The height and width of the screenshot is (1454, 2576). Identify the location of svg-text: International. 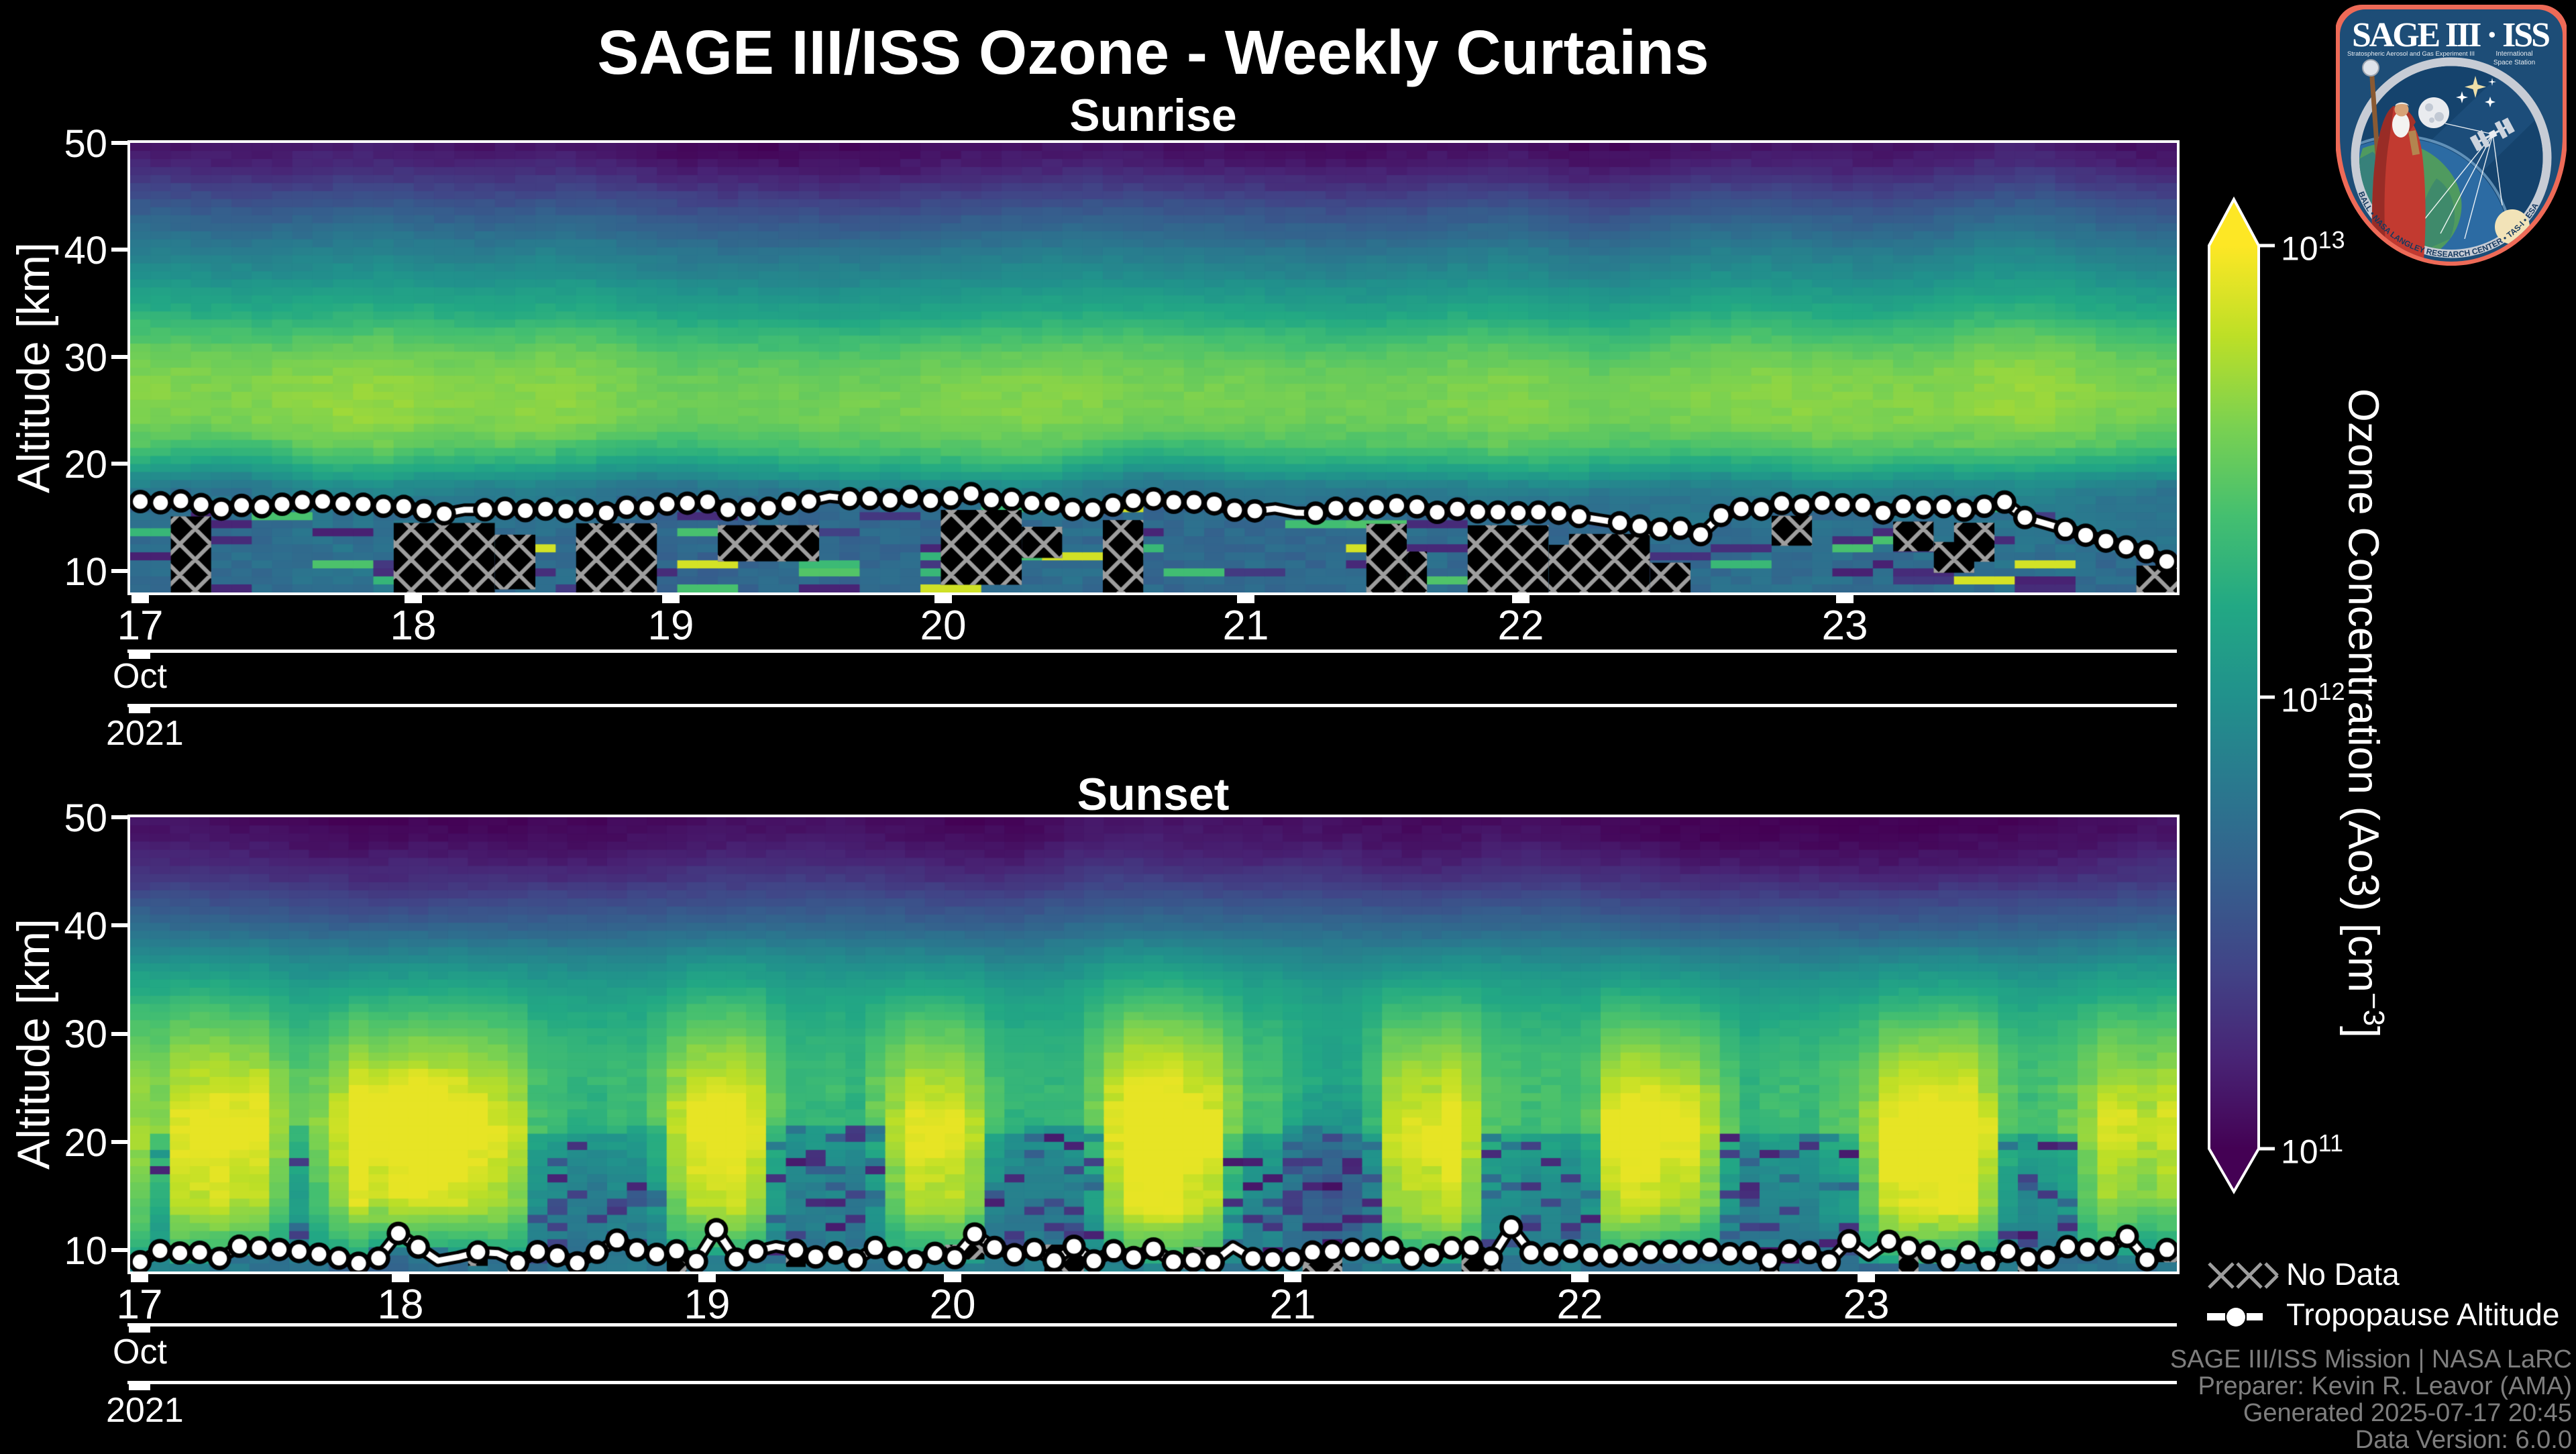
(2514, 54).